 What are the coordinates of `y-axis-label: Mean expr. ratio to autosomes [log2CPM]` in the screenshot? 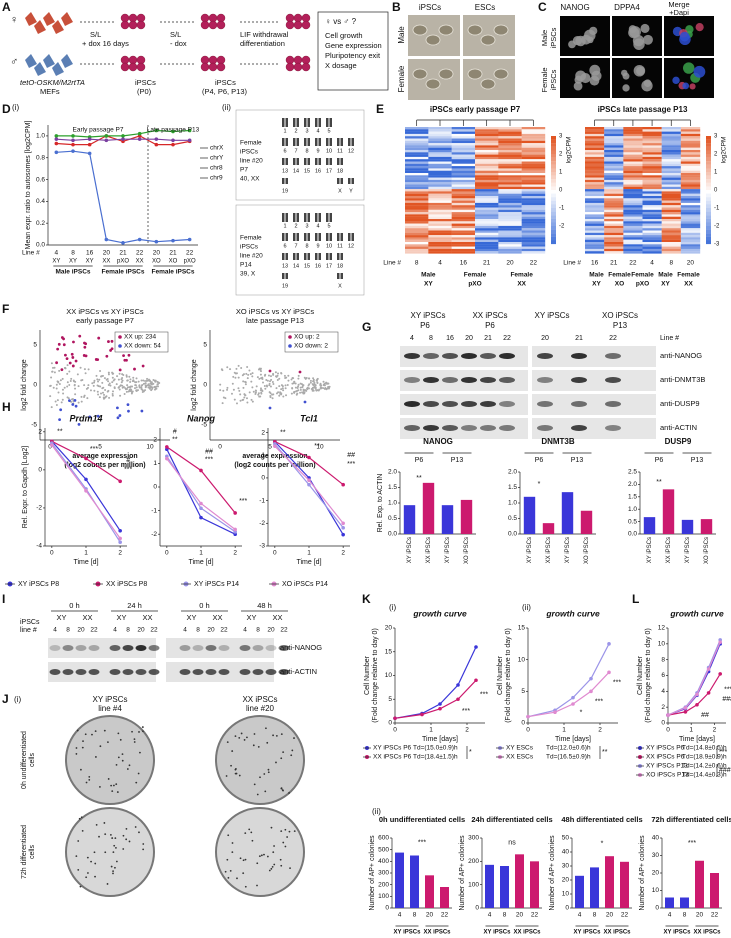 It's located at (28, 185).